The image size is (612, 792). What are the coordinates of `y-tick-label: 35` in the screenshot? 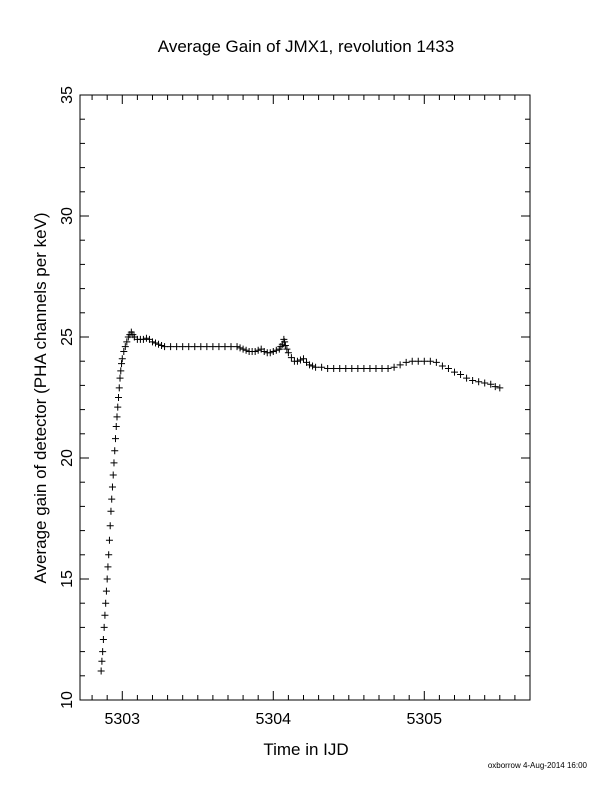 It's located at (67, 95).